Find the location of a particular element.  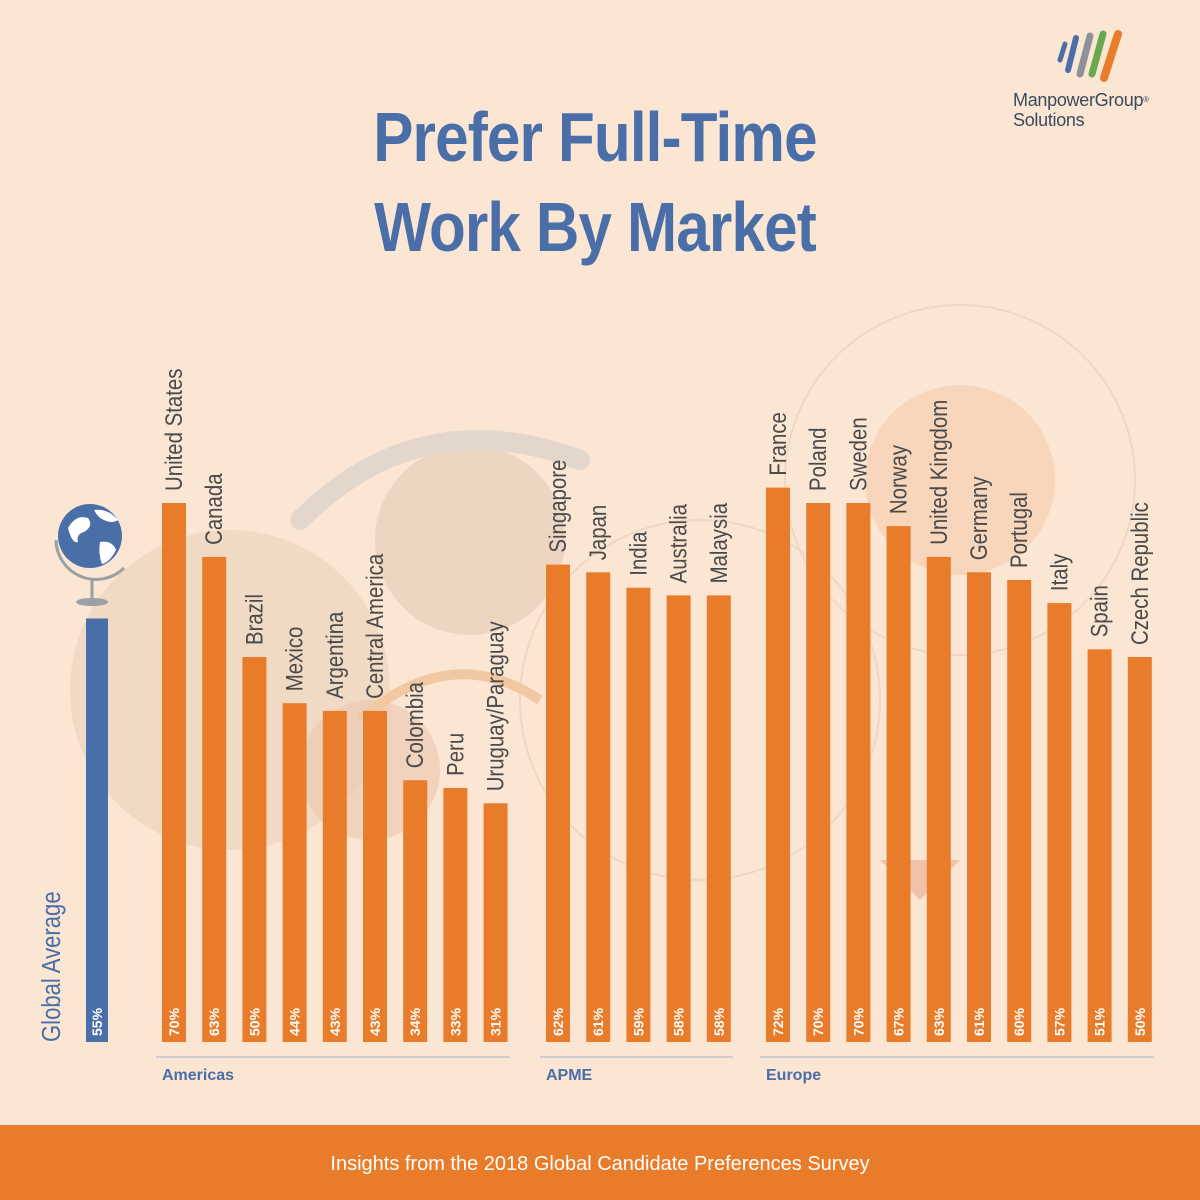

bar-czech-republic is located at coordinates (1139, 849).